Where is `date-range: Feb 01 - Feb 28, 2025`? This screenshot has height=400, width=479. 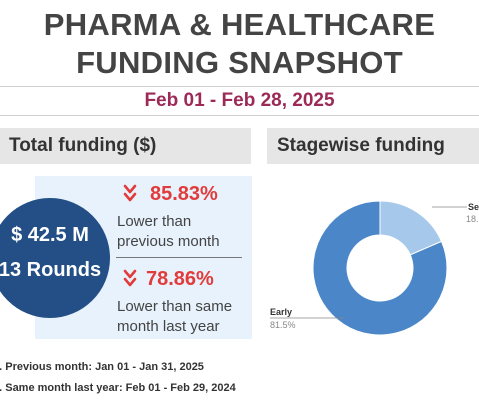
date-range: Feb 01 - Feb 28, 2025 is located at coordinates (239, 100).